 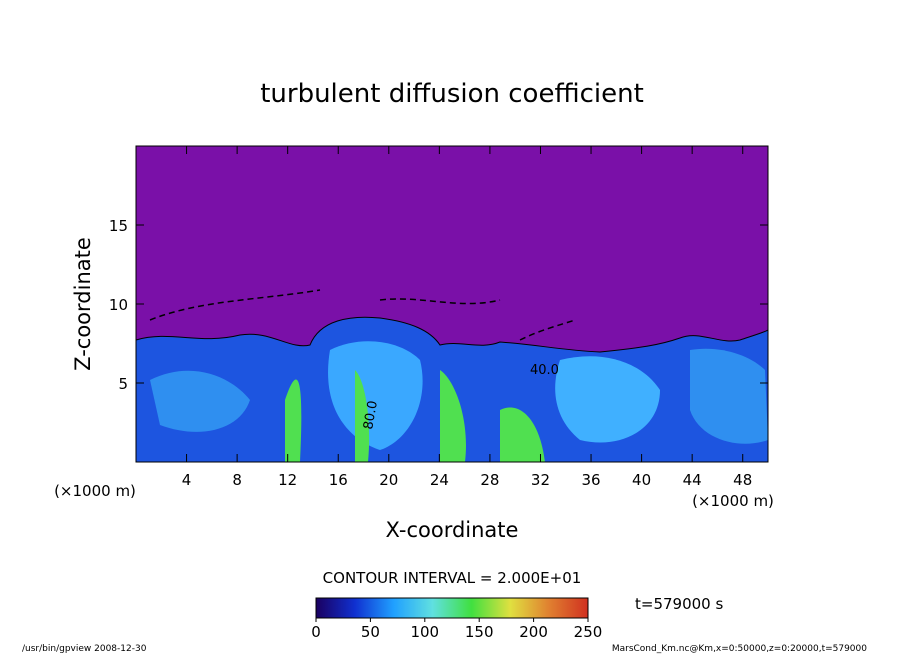 I want to click on contour-interval: CONTOUR INTERVAL = 2.000E+01, so click(x=452, y=578).